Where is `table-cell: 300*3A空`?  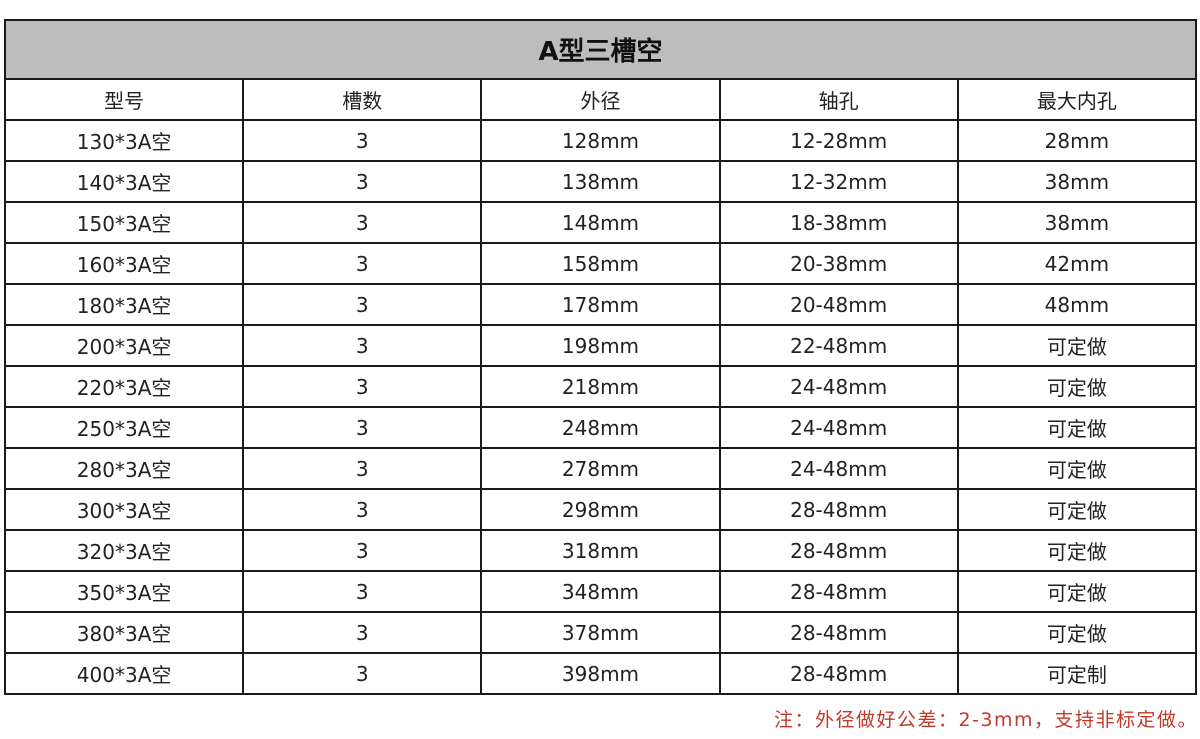 table-cell: 300*3A空 is located at coordinates (124, 509).